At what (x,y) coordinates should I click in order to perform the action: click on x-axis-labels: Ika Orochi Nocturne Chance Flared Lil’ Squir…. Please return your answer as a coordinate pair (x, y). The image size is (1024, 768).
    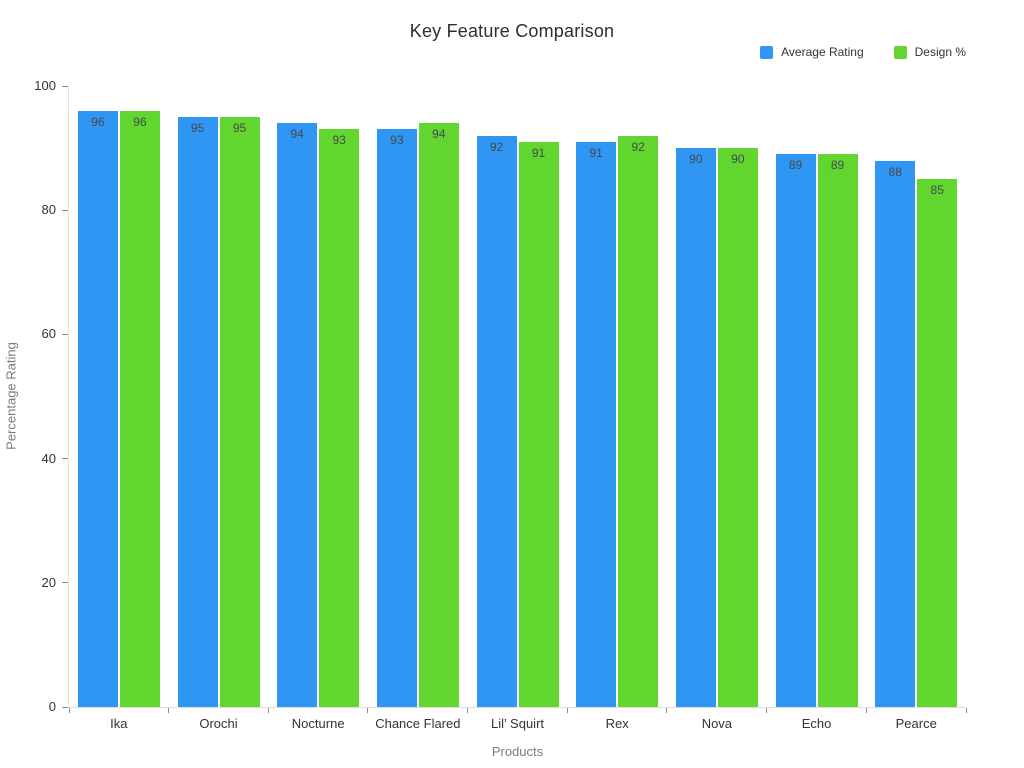
    Looking at the image, I should click on (517, 723).